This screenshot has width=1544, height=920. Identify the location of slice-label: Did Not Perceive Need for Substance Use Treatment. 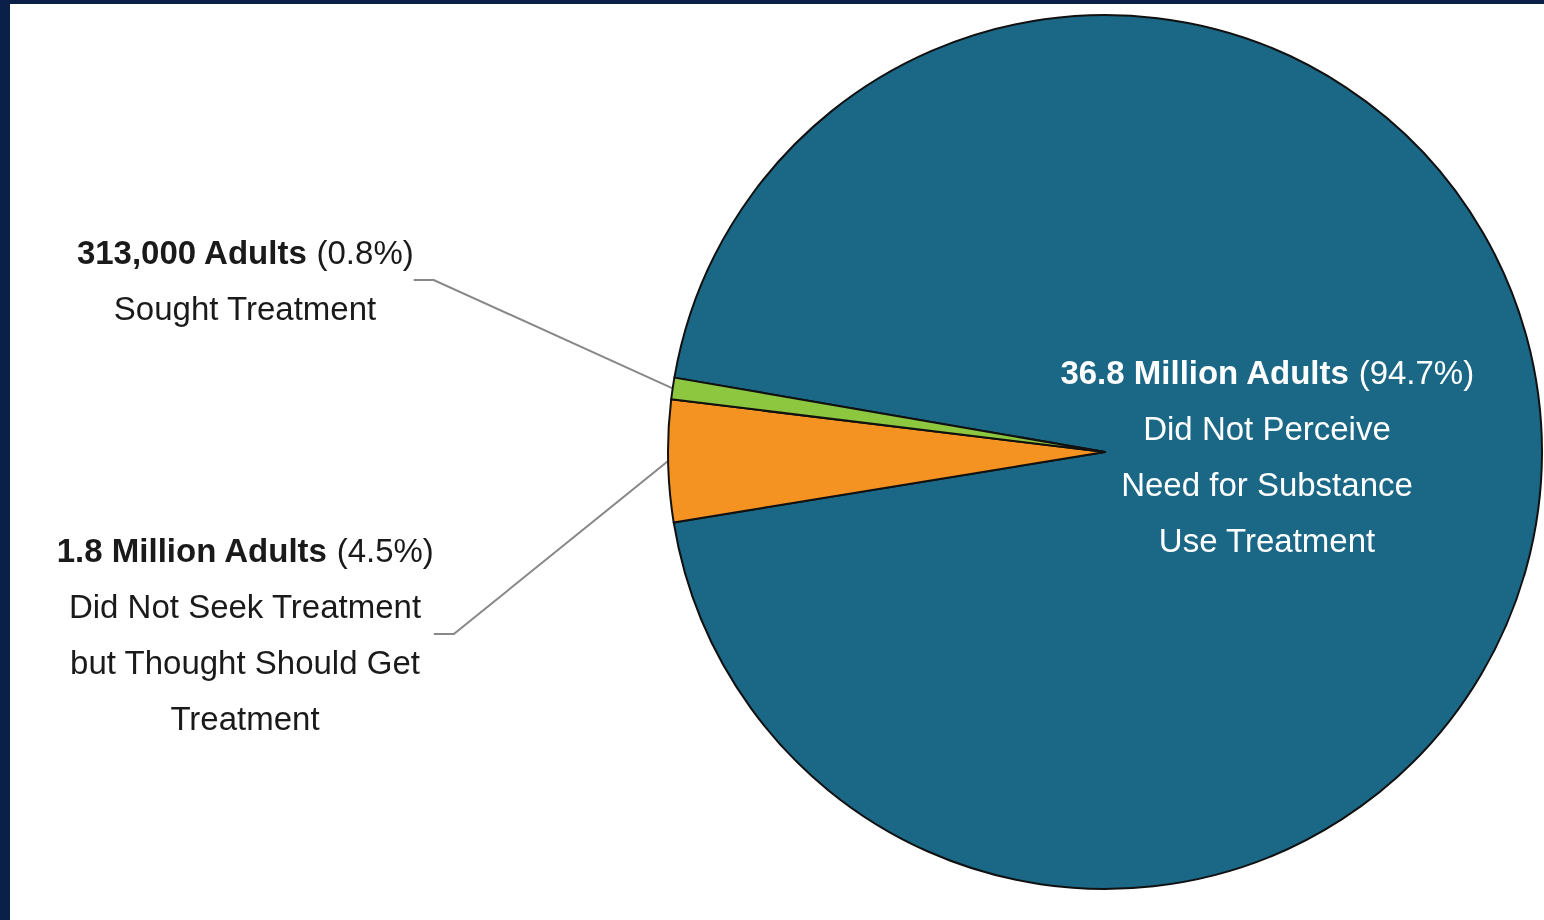
(1267, 484).